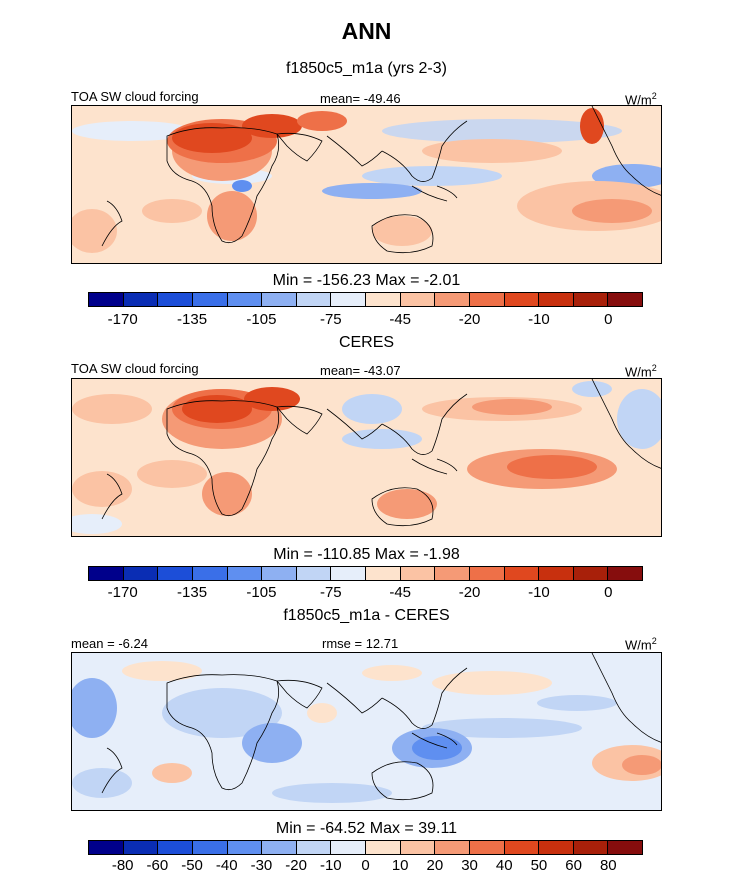 Image resolution: width=733 pixels, height=884 pixels. What do you see at coordinates (366, 342) in the screenshot?
I see `panel-2-title: CERES` at bounding box center [366, 342].